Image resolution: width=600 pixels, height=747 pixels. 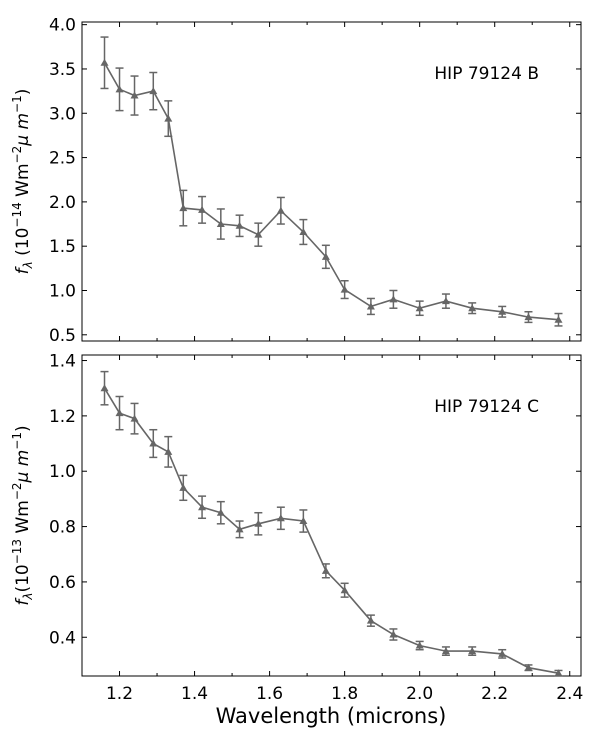 I want to click on y-axis-label: fλ(10−13 Wm−2μ m−1), so click(x=22, y=515).